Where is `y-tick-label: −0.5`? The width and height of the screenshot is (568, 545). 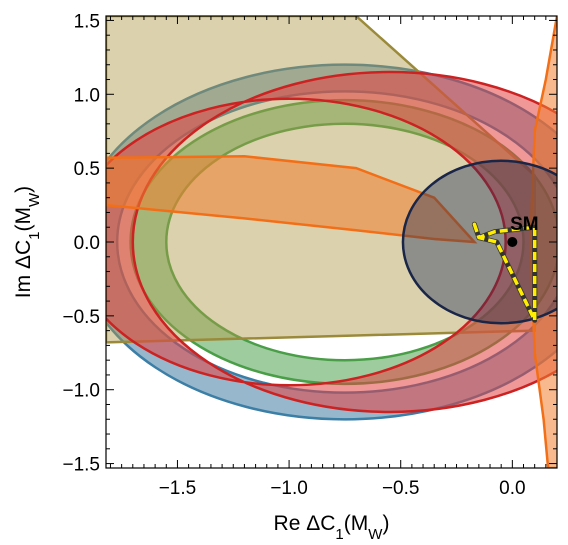
y-tick-label: −0.5 is located at coordinates (81, 317).